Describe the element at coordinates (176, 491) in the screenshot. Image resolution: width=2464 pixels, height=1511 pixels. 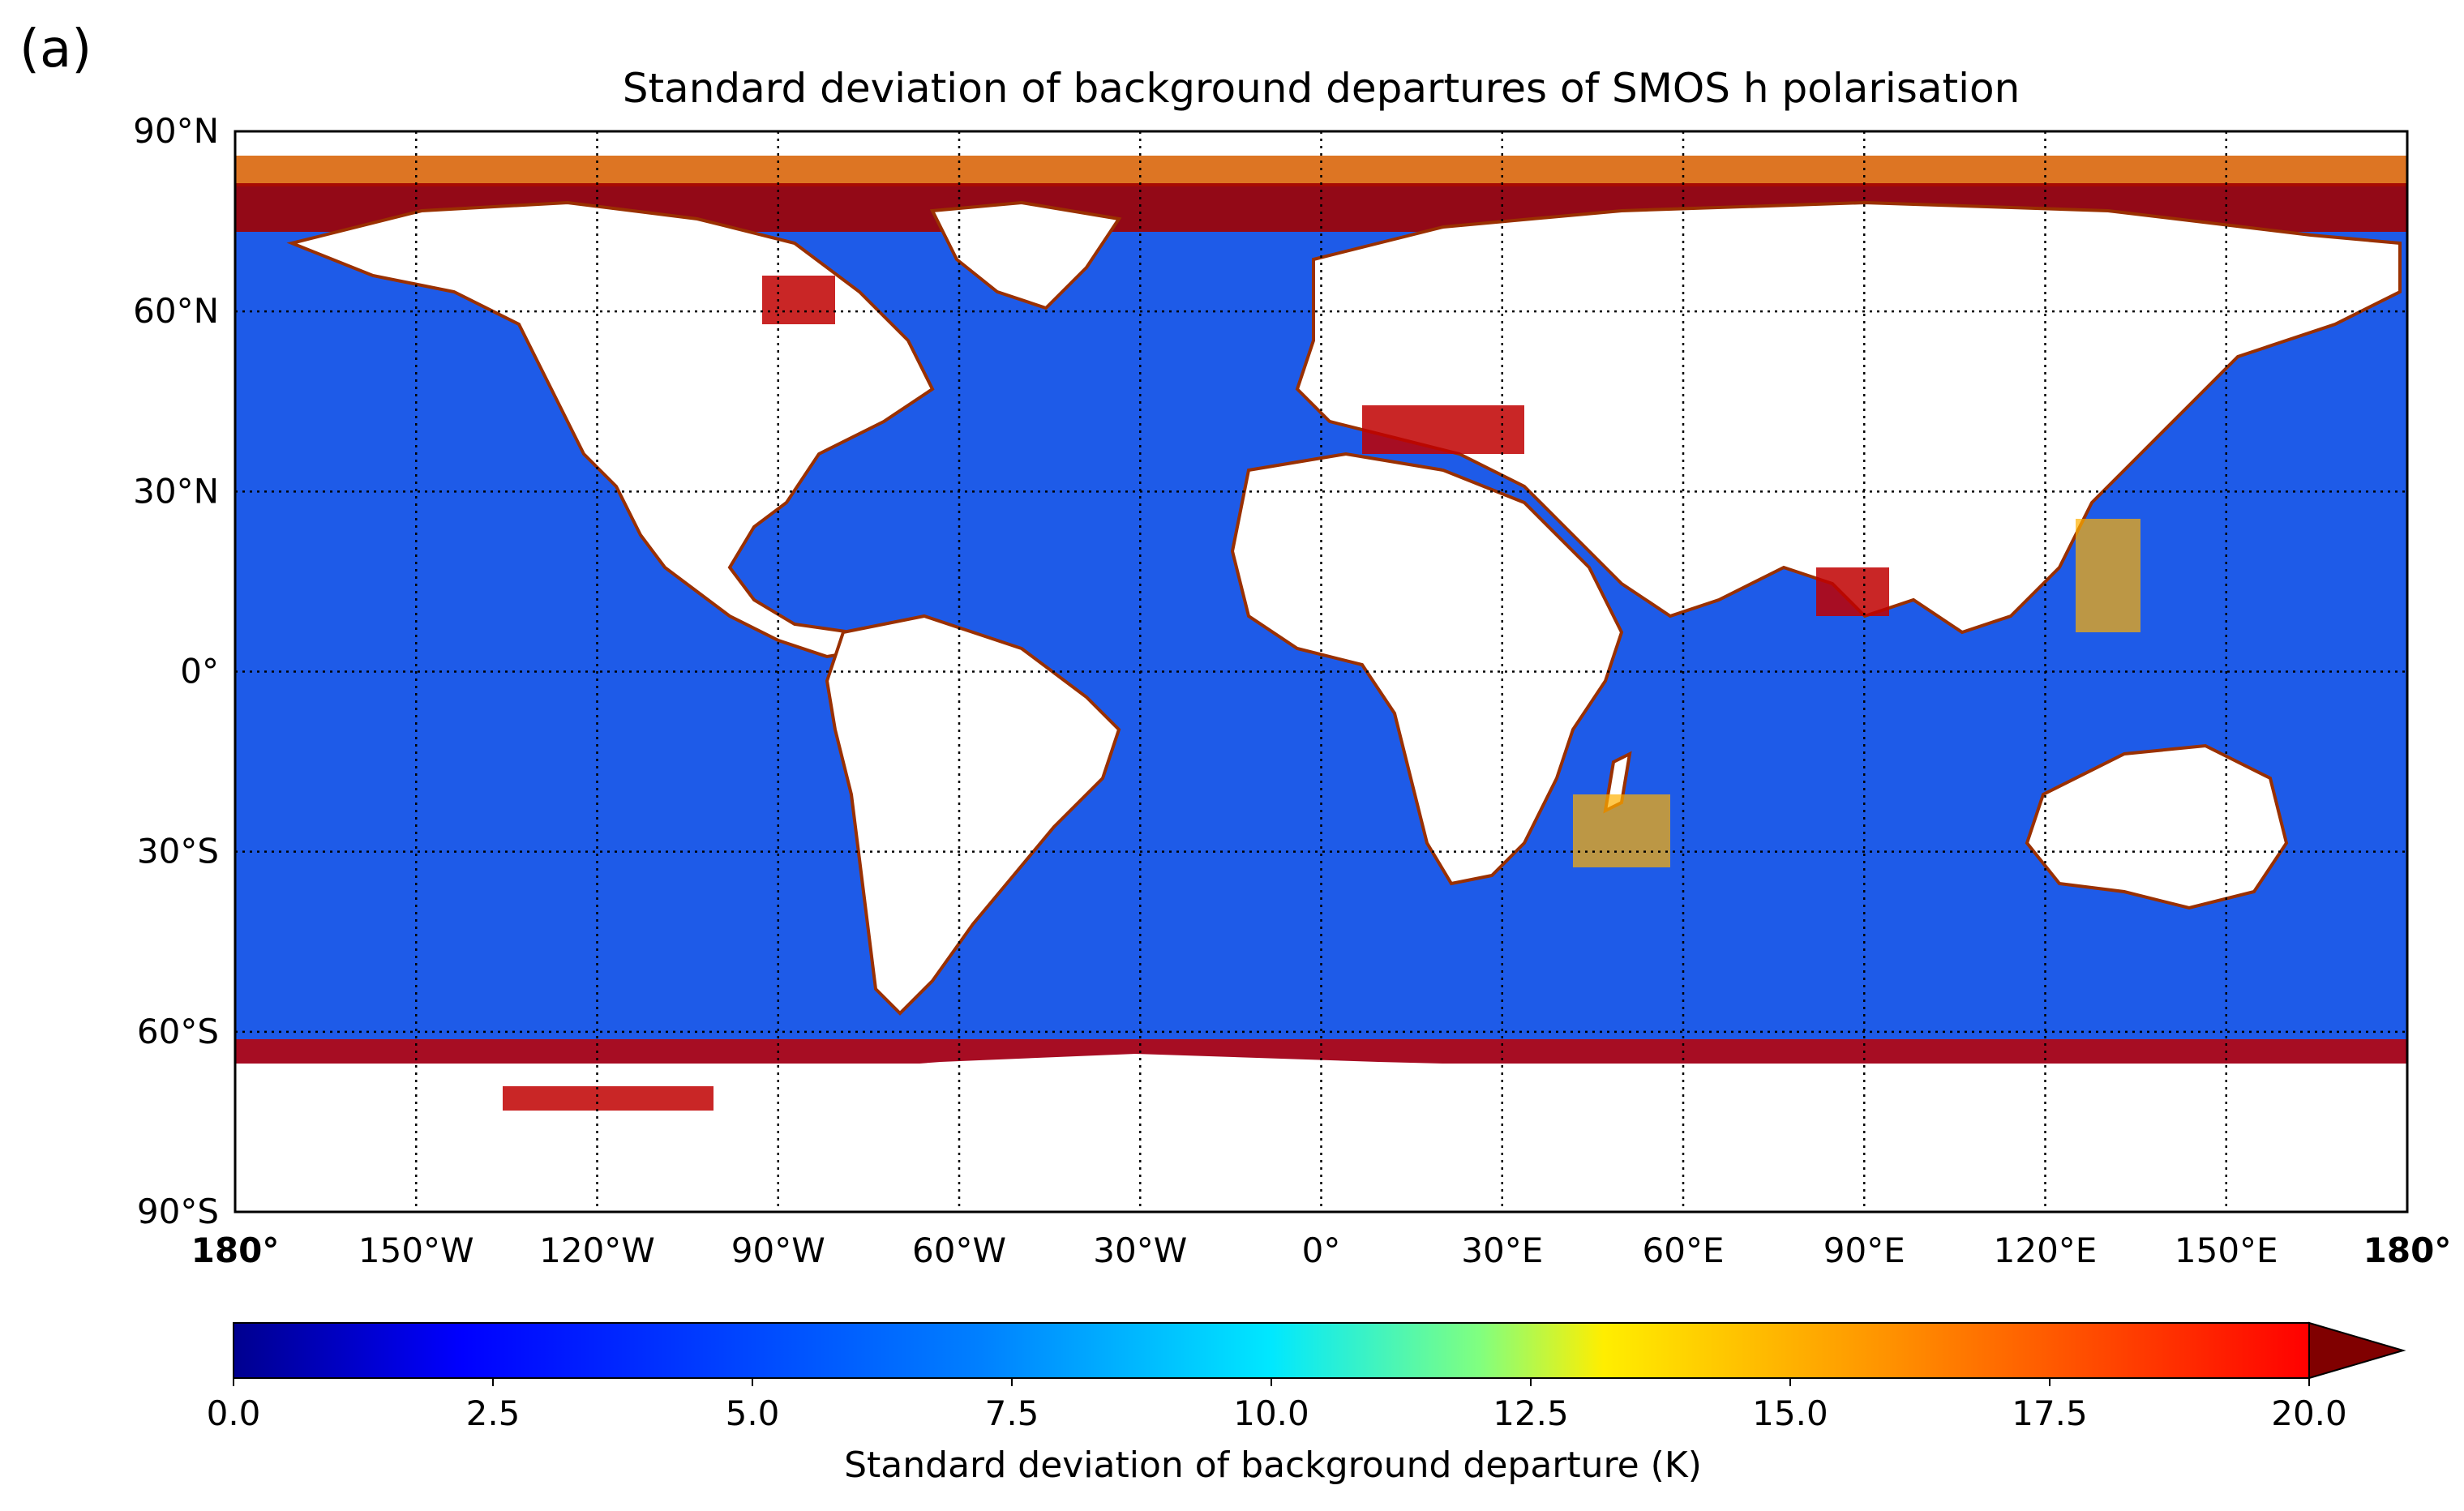
I see `lat-tick-label: 30°N` at that location.